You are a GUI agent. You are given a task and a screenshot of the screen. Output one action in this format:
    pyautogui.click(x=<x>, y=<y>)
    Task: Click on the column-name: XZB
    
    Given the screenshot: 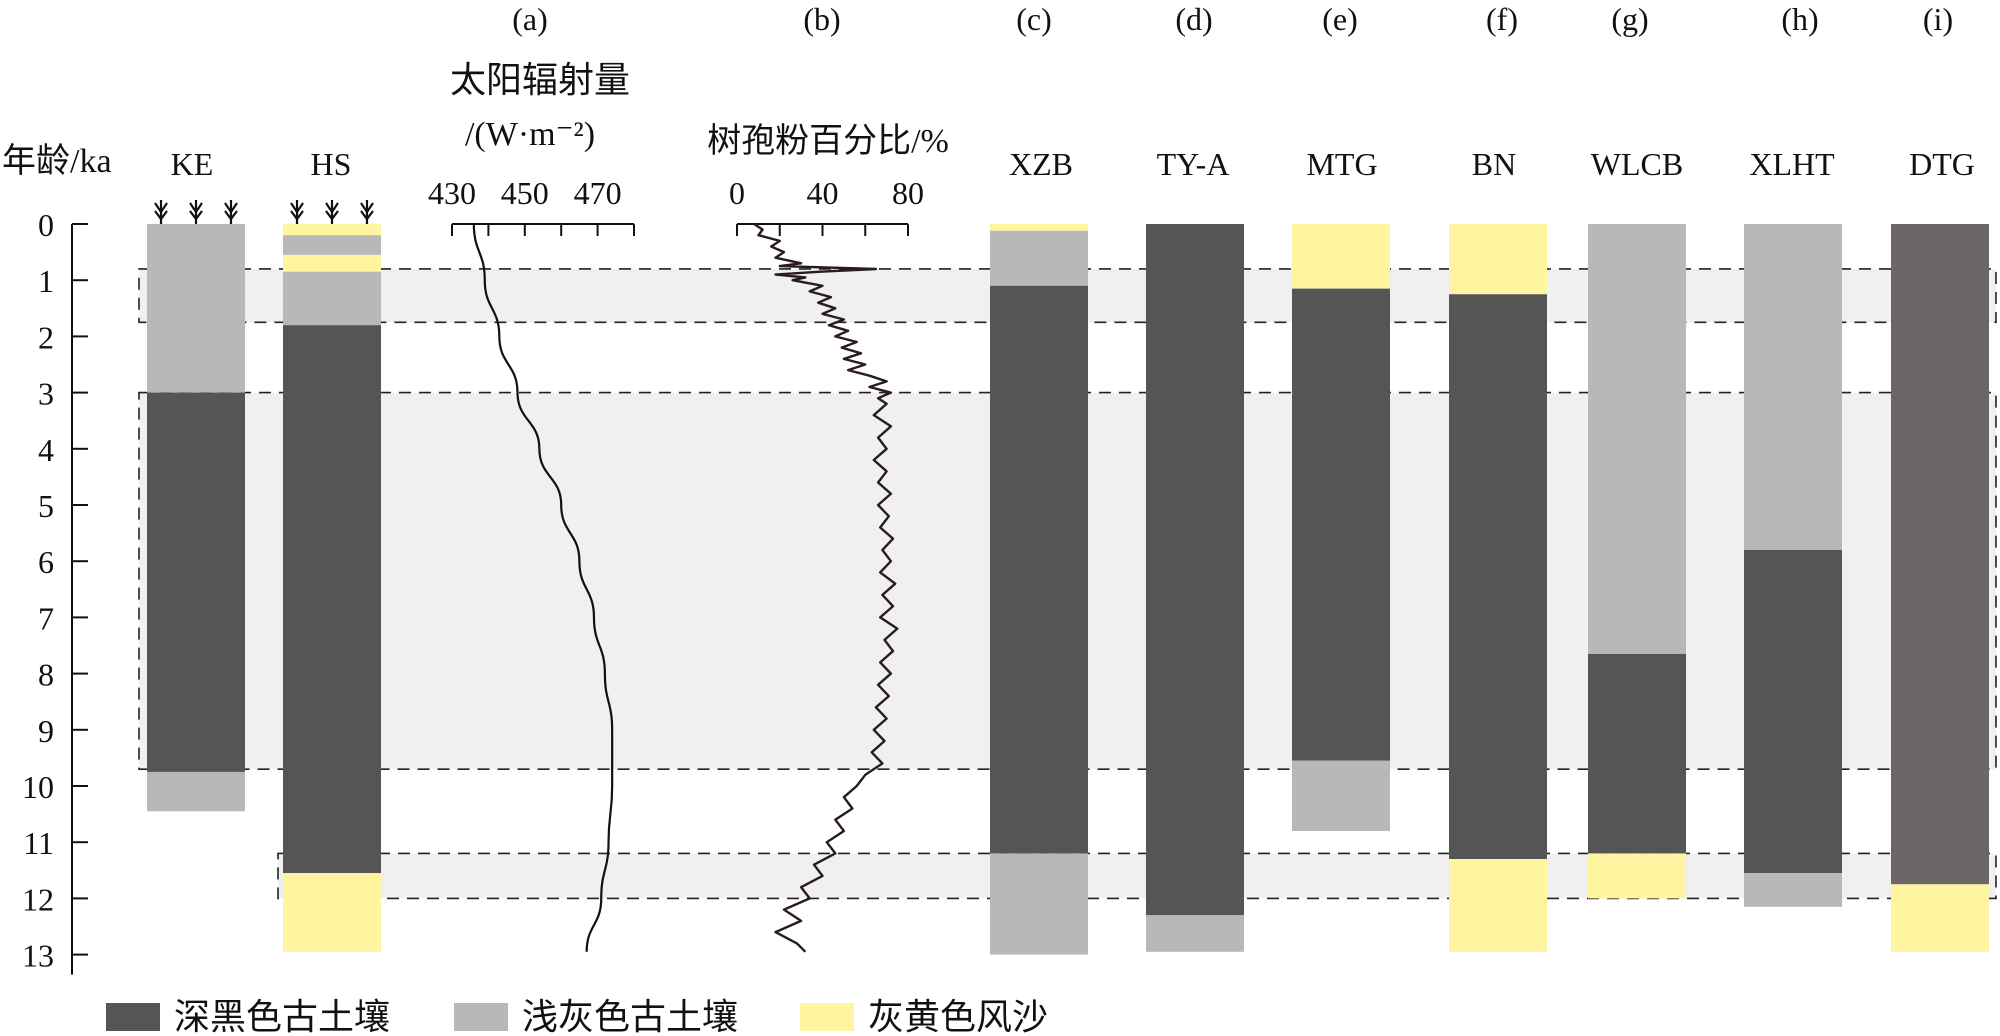 What is the action you would take?
    pyautogui.click(x=1041, y=164)
    